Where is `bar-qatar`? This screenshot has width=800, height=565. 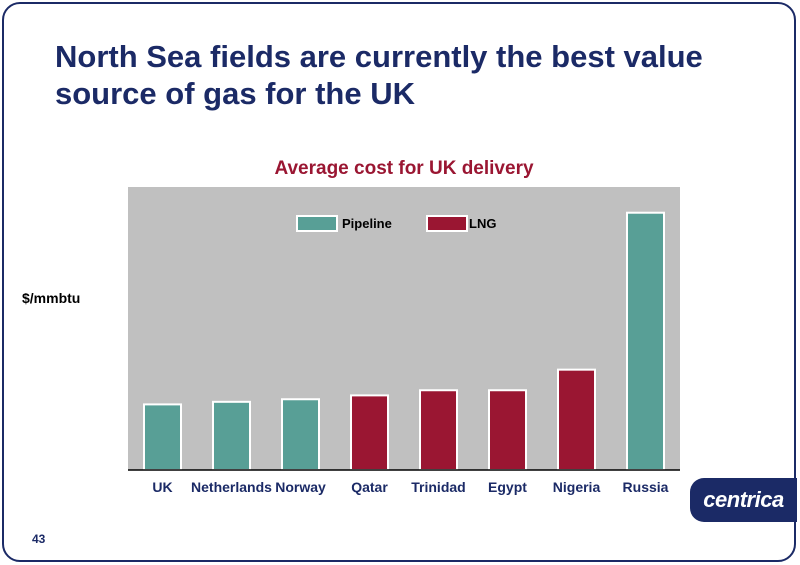
bar-qatar is located at coordinates (369, 432).